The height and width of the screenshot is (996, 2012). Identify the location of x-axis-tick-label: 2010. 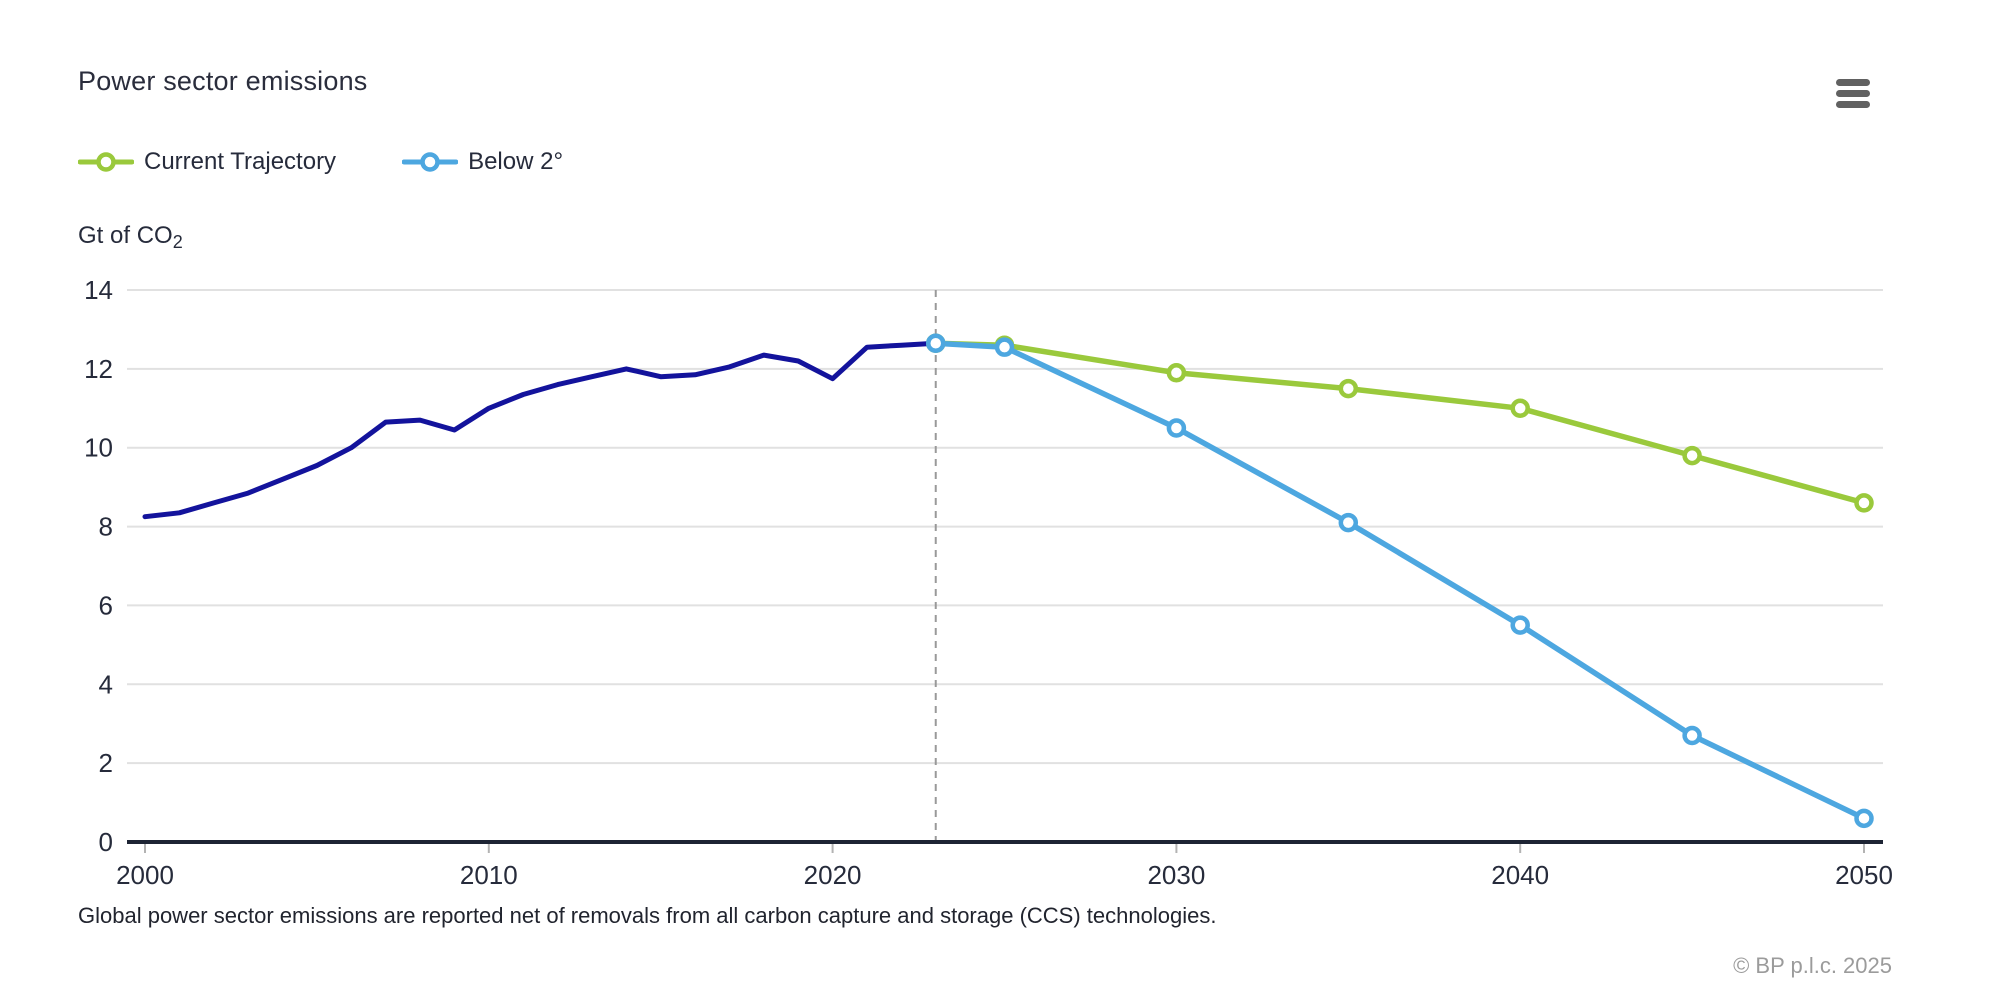
(489, 875).